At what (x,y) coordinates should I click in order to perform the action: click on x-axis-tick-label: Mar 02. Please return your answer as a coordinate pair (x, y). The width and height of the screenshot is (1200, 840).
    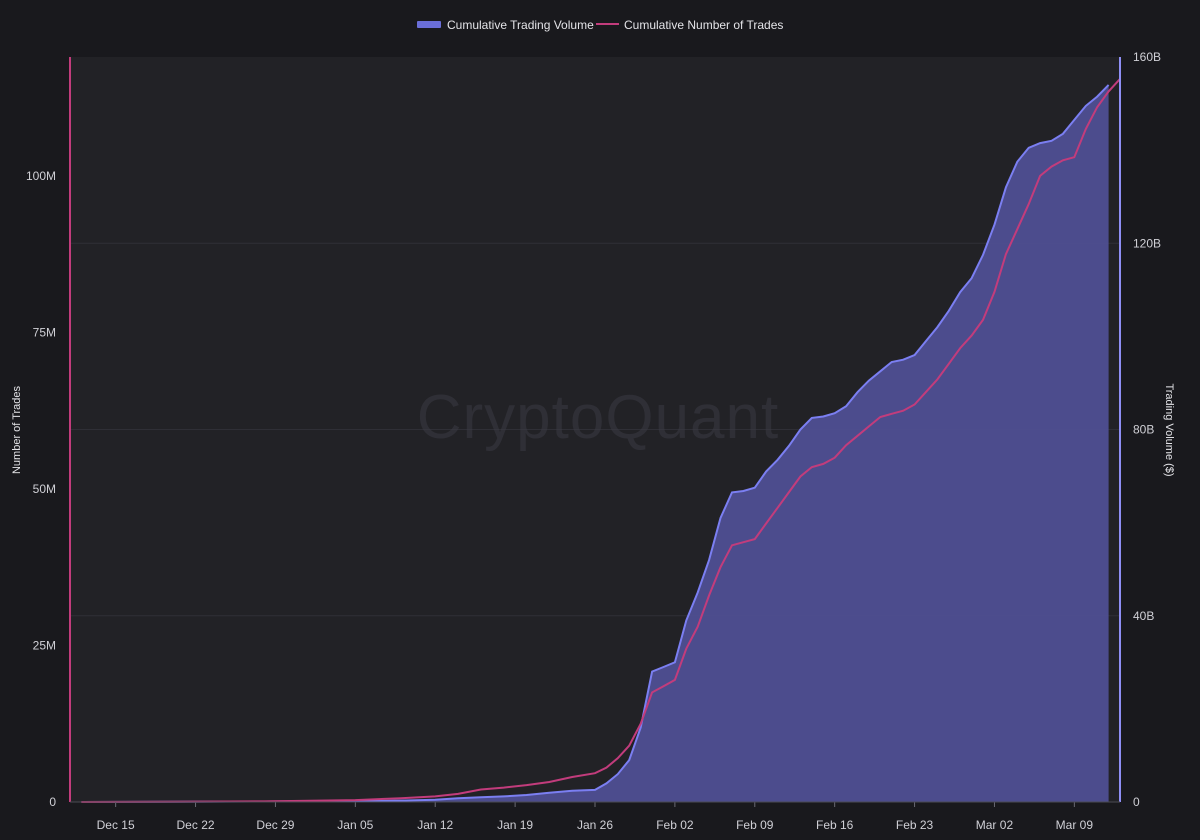
    Looking at the image, I should click on (995, 825).